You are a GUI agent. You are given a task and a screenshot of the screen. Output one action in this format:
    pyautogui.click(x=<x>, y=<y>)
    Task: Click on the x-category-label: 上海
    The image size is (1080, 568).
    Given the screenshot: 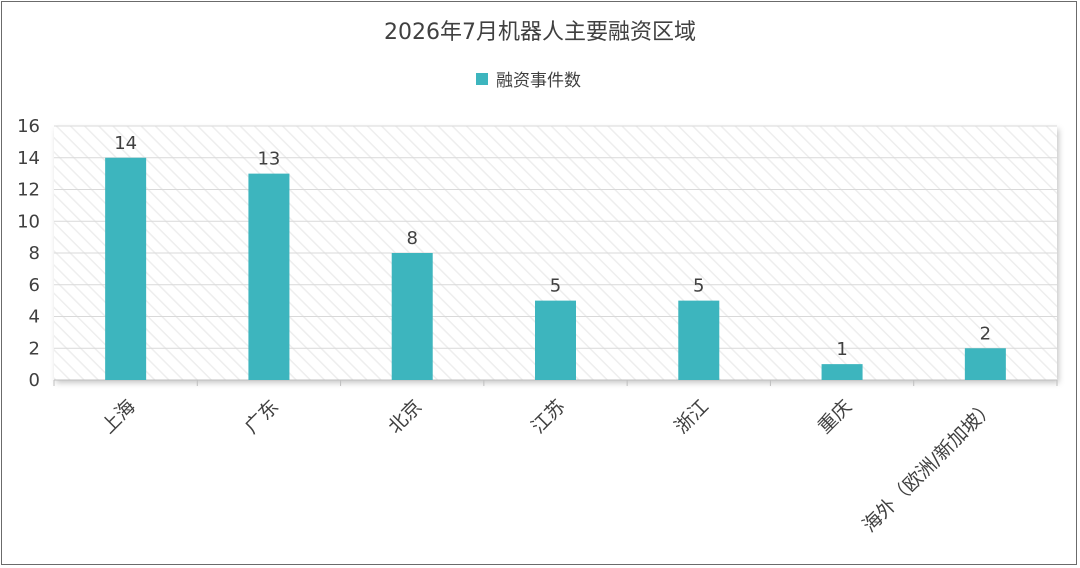 What is the action you would take?
    pyautogui.click(x=118, y=417)
    